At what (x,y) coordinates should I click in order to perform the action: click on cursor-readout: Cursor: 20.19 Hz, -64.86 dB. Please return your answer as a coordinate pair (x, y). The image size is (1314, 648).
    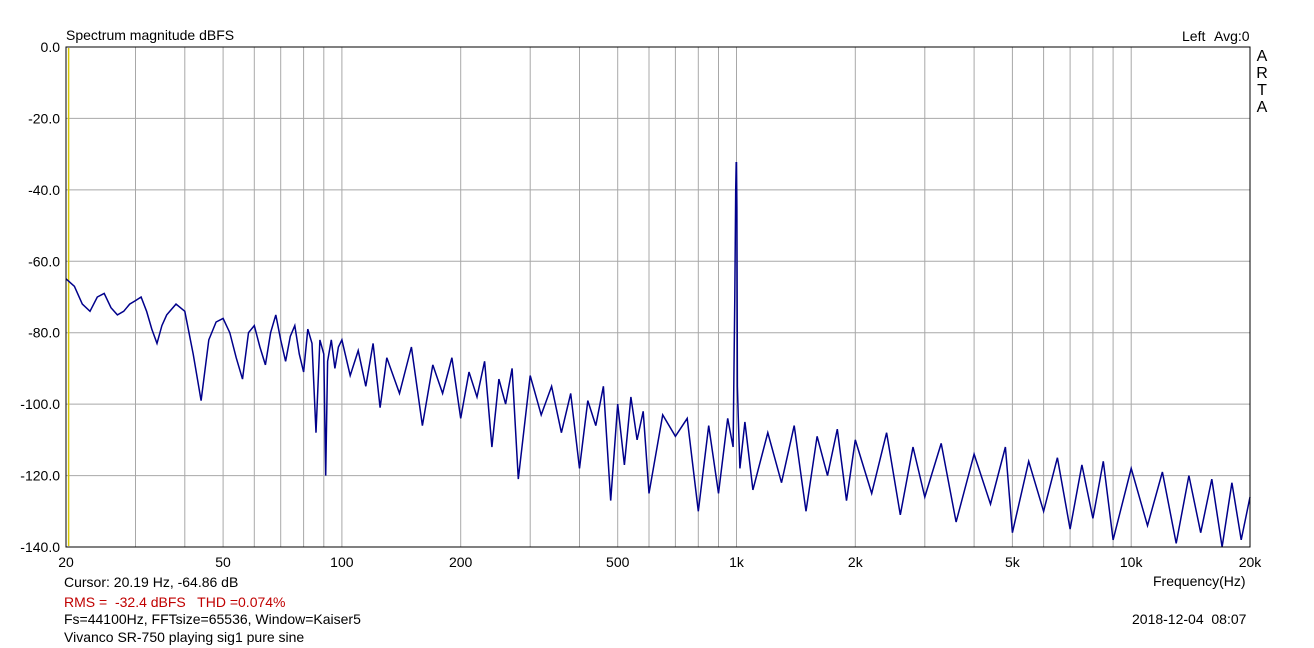
    Looking at the image, I should click on (151, 582).